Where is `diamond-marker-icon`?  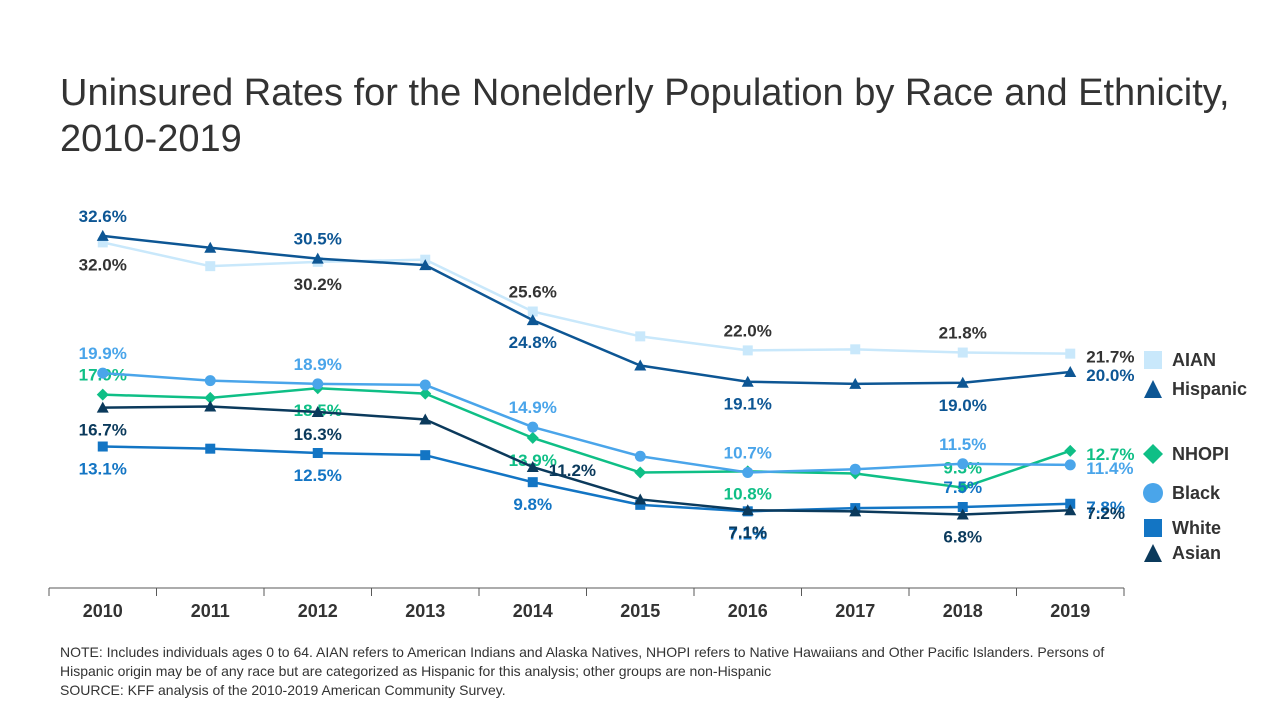
diamond-marker-icon is located at coordinates (1153, 454).